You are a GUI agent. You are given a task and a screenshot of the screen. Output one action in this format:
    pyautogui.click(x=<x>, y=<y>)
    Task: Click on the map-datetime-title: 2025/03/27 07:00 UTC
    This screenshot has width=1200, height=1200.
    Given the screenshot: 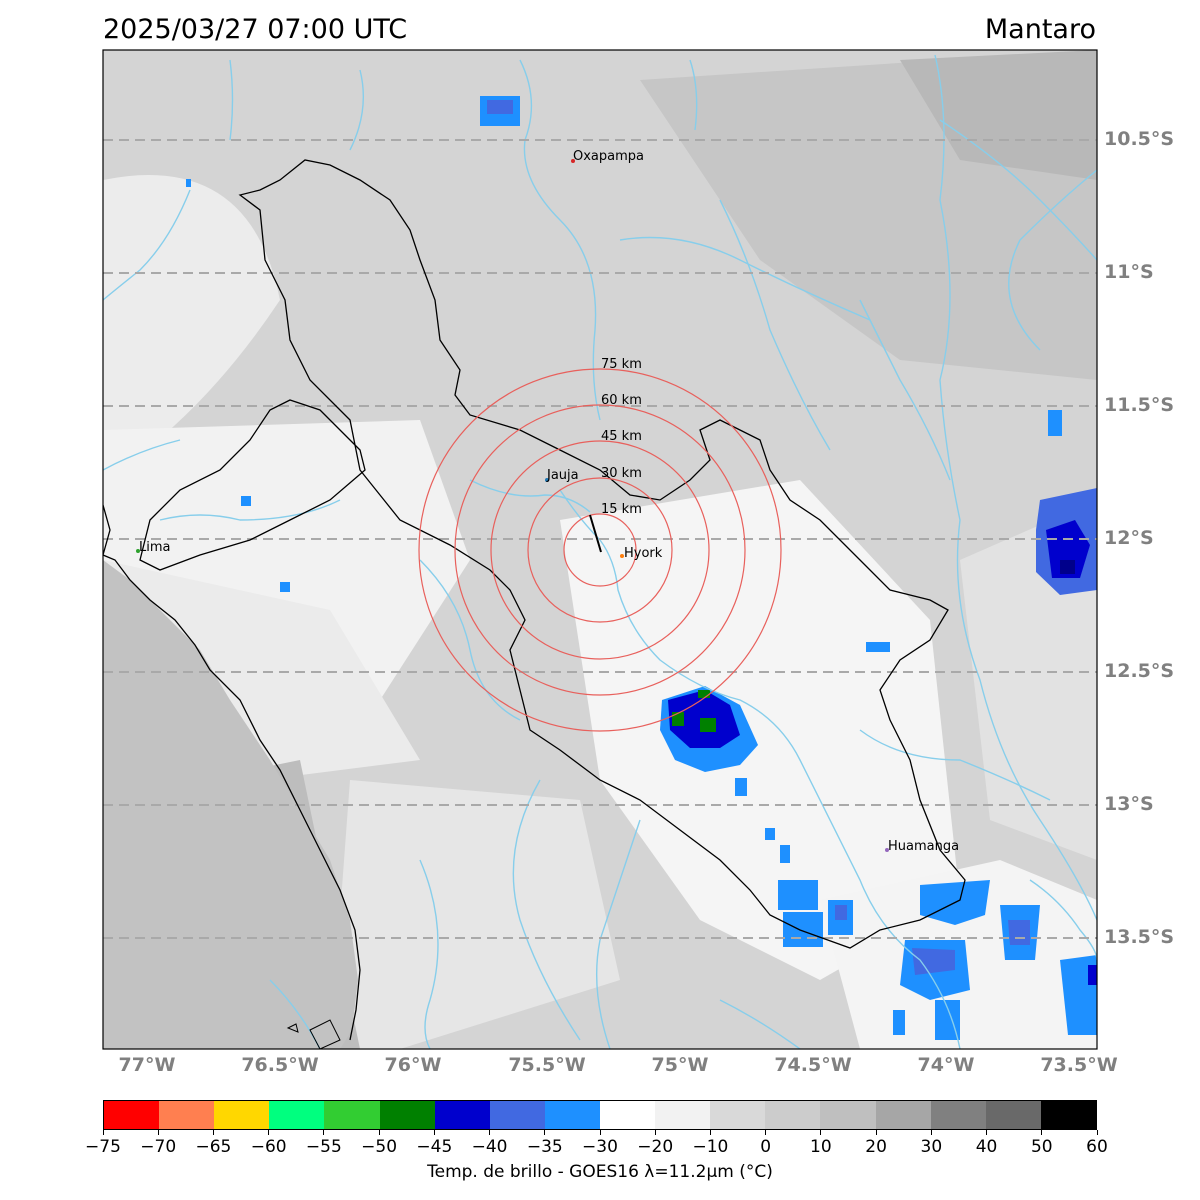 What is the action you would take?
    pyautogui.click(x=255, y=29)
    